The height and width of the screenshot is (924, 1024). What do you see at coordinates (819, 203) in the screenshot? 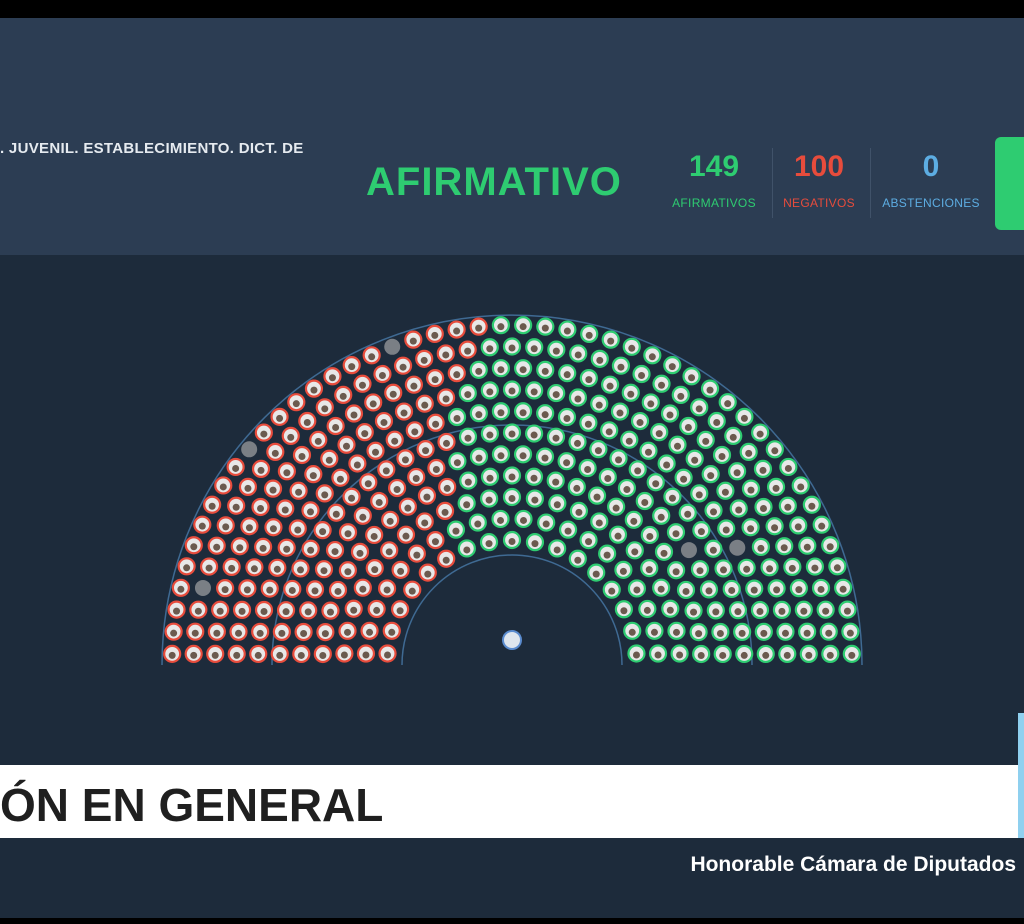
I see `tally-label: NEGATIVOS` at bounding box center [819, 203].